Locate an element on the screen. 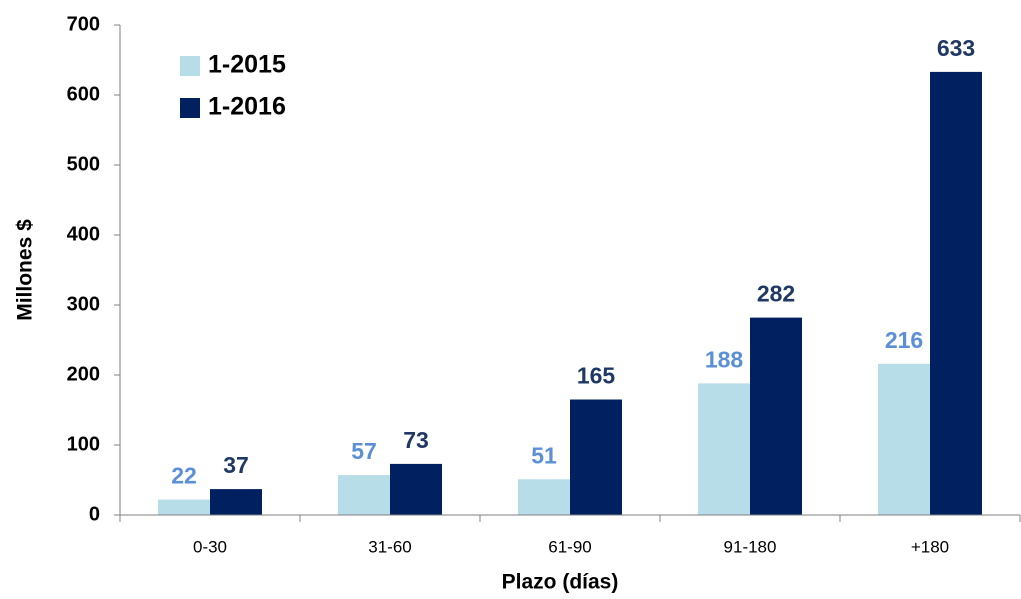 This screenshot has width=1021, height=599. value-label: 73 is located at coordinates (416, 440).